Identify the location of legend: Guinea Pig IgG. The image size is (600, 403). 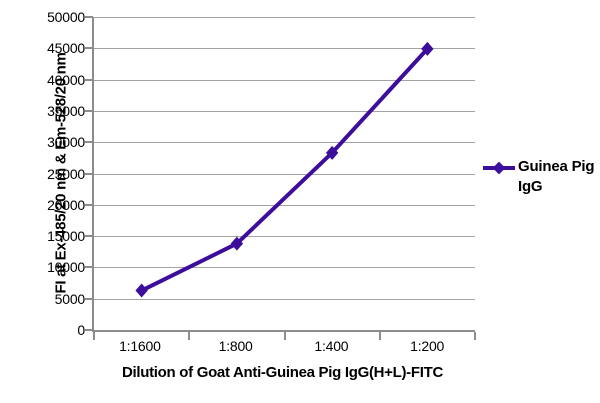
(541, 176).